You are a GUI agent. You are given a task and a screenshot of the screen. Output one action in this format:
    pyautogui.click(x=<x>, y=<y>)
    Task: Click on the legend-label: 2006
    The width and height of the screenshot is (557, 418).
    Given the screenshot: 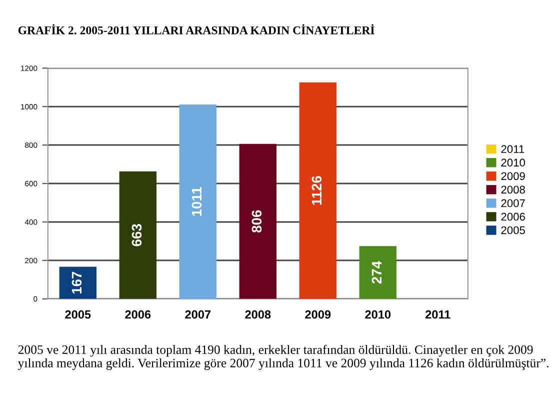 What is the action you would take?
    pyautogui.click(x=513, y=216)
    